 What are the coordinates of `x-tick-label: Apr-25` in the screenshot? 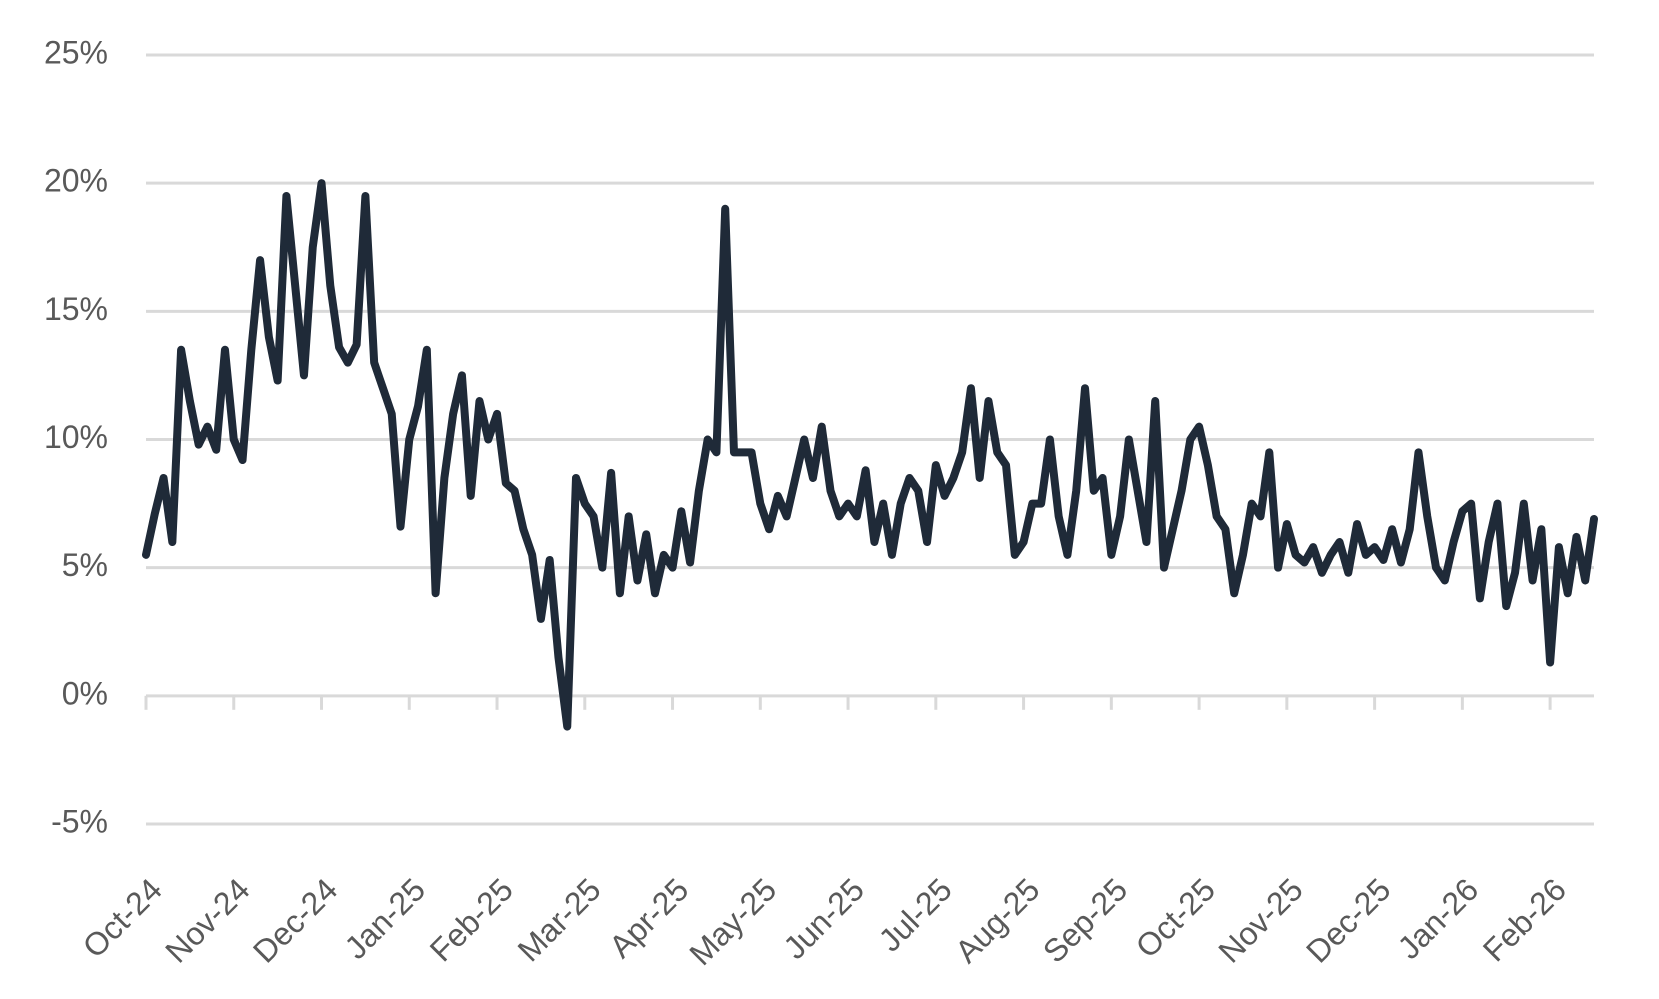 It's located at (648, 917).